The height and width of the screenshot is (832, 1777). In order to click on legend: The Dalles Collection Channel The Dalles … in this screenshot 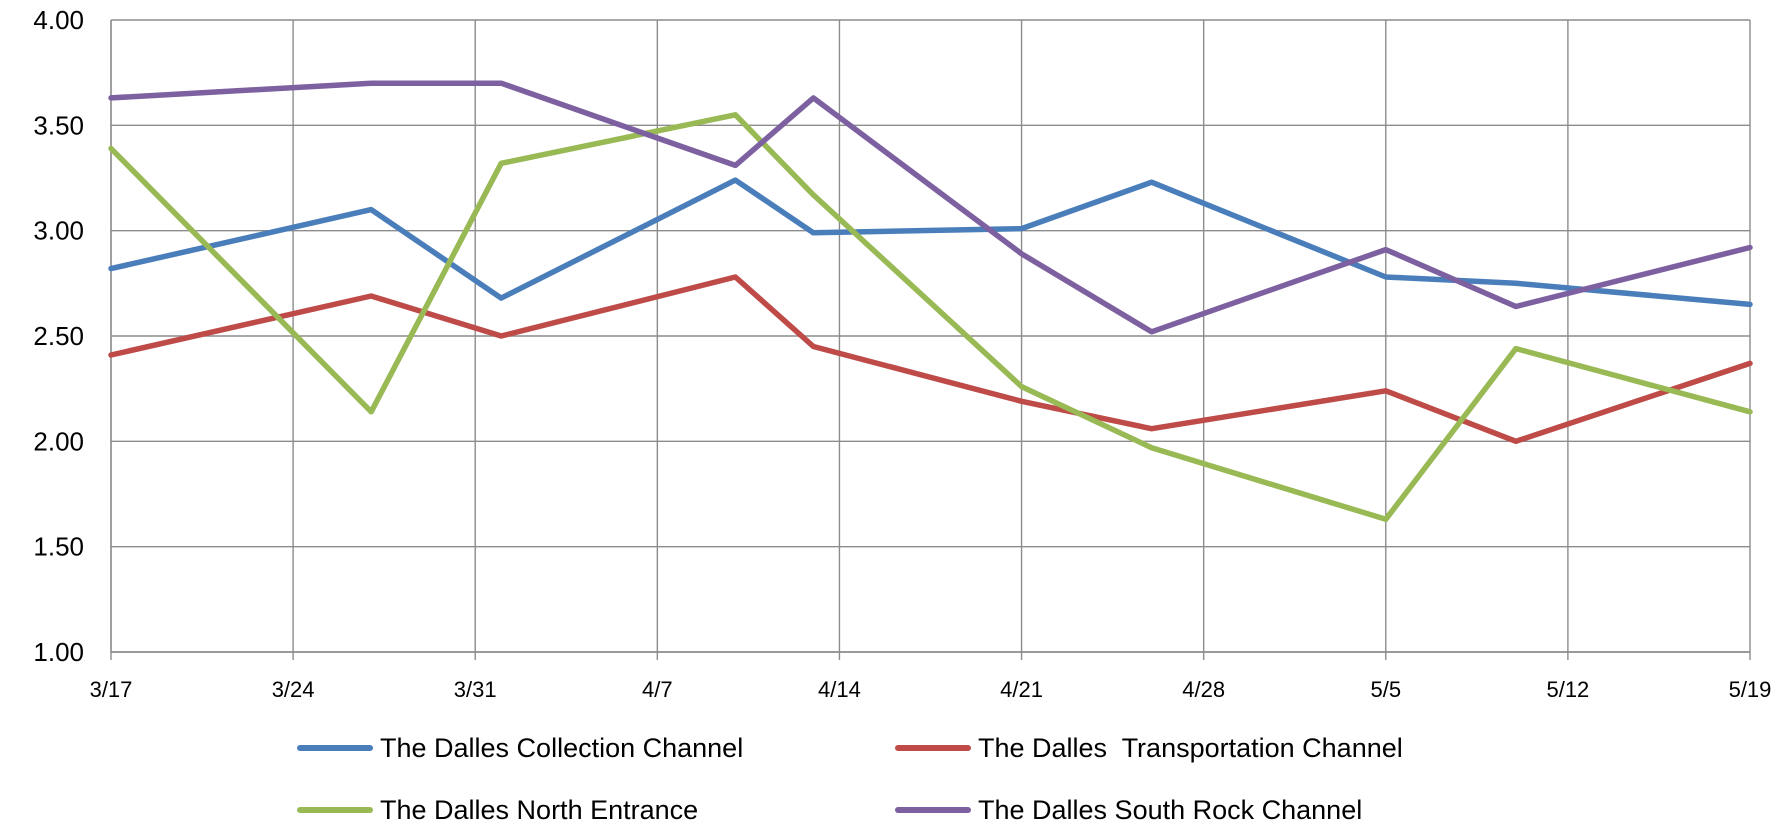, I will do `click(850, 779)`.